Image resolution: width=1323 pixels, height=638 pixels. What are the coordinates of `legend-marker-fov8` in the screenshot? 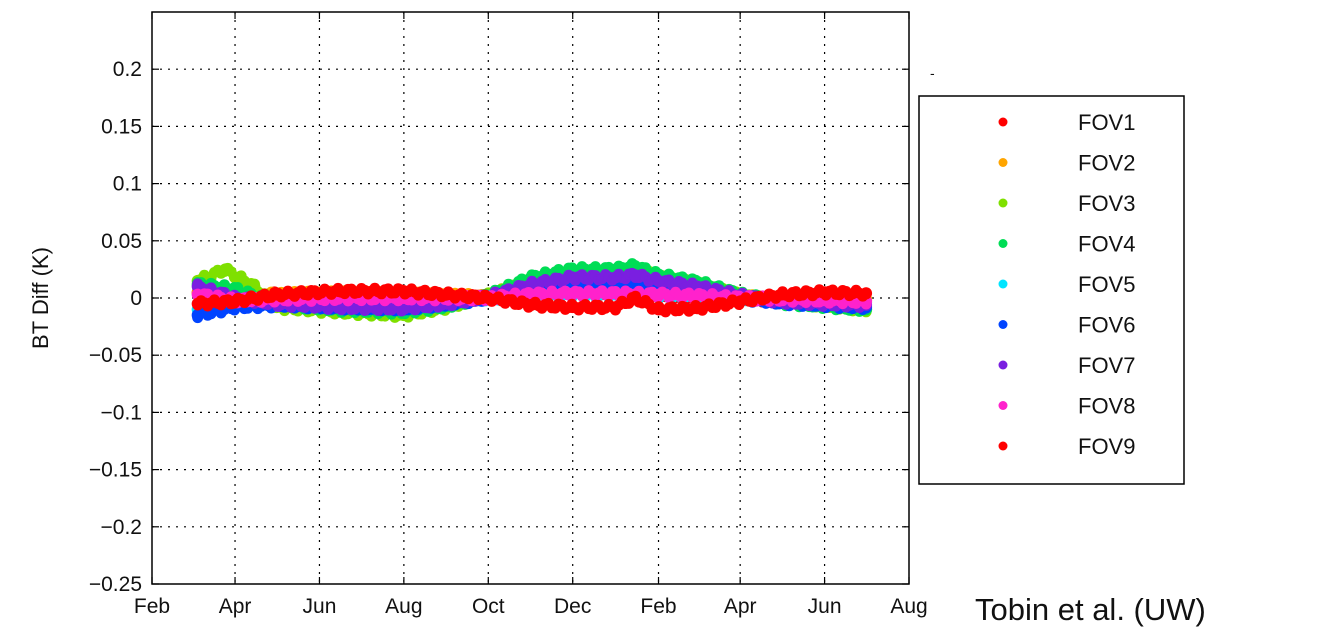 It's located at (1003, 405).